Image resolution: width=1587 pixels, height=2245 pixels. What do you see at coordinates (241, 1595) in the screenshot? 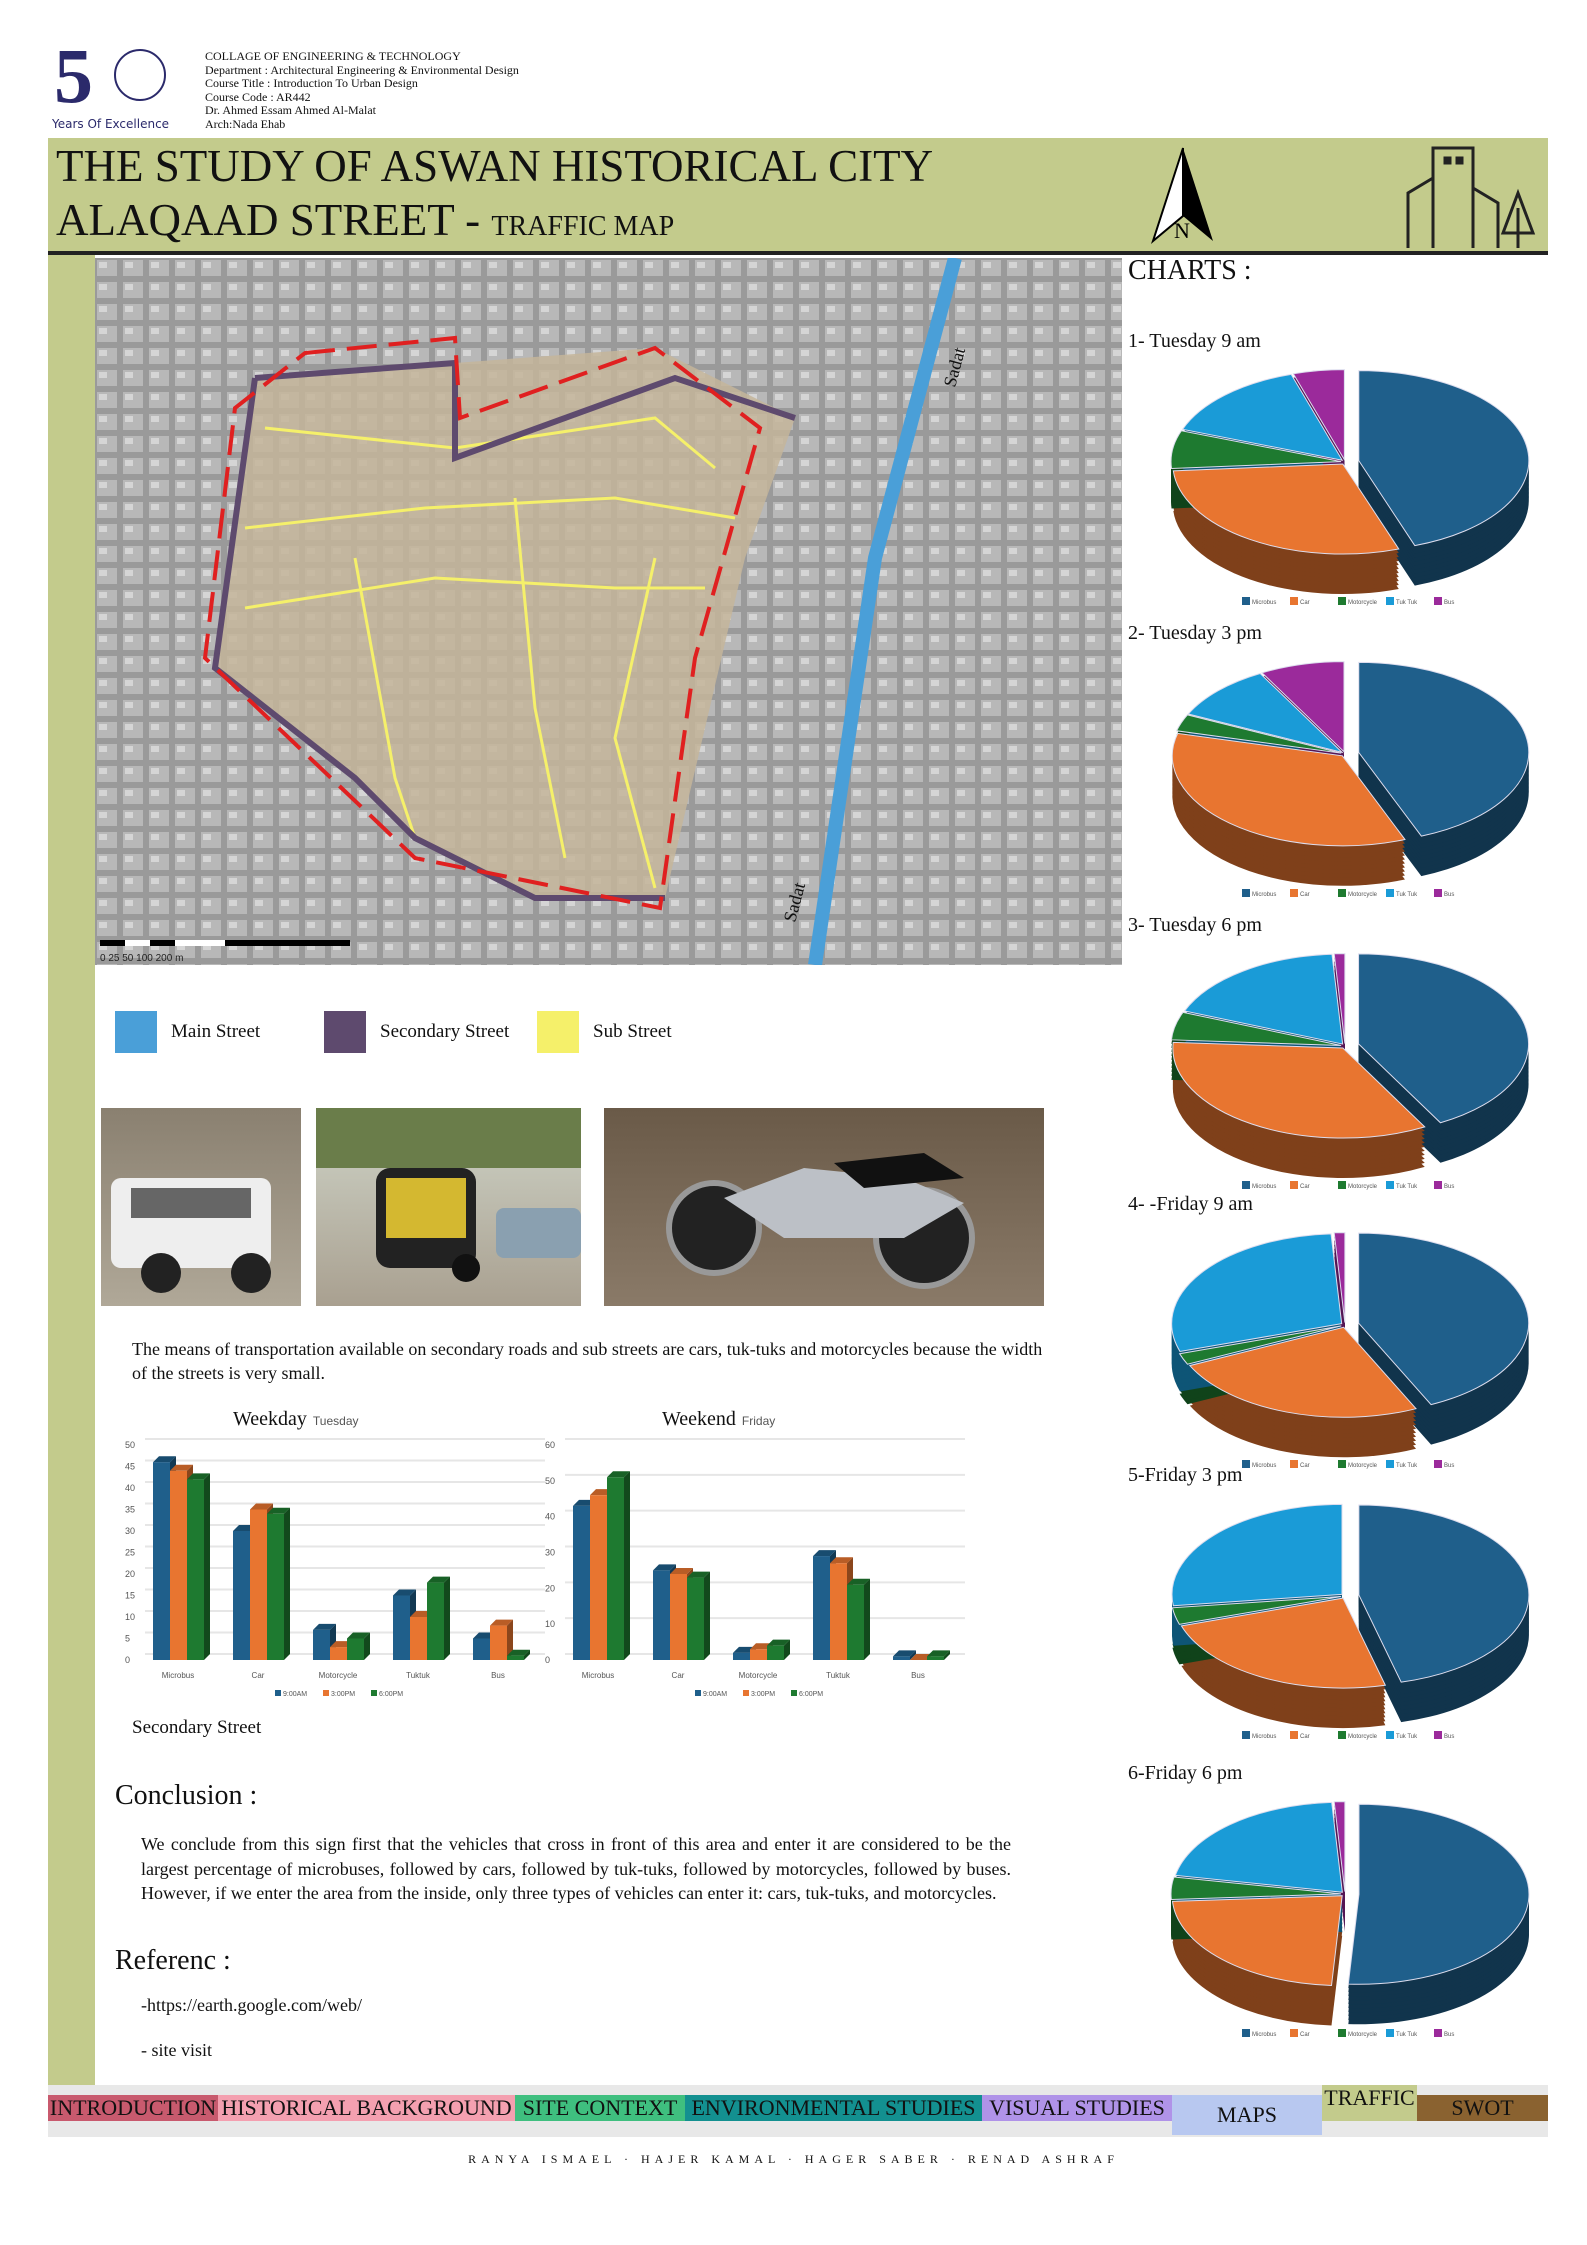
I see `bar-car-9:00AM` at bounding box center [241, 1595].